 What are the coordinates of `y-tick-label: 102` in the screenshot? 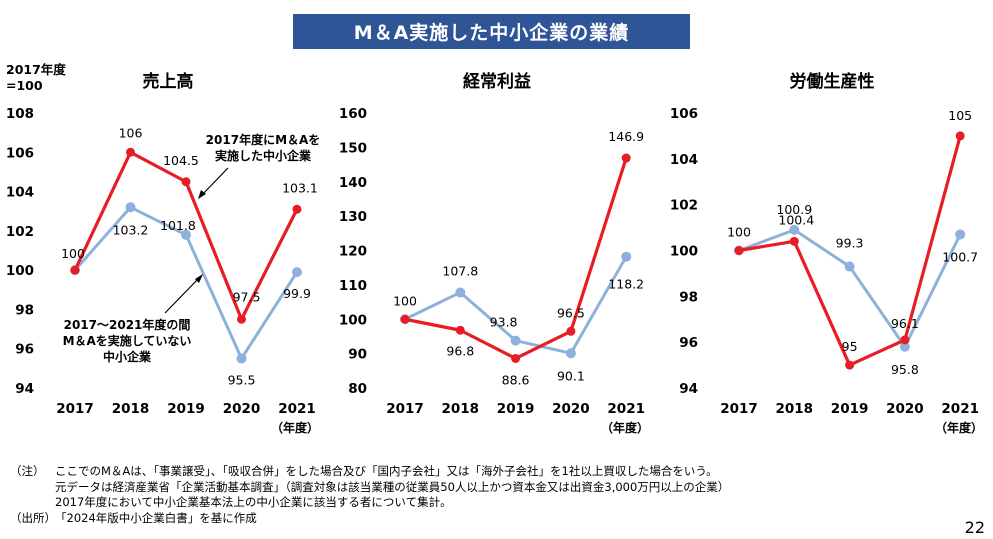 It's located at (20, 232).